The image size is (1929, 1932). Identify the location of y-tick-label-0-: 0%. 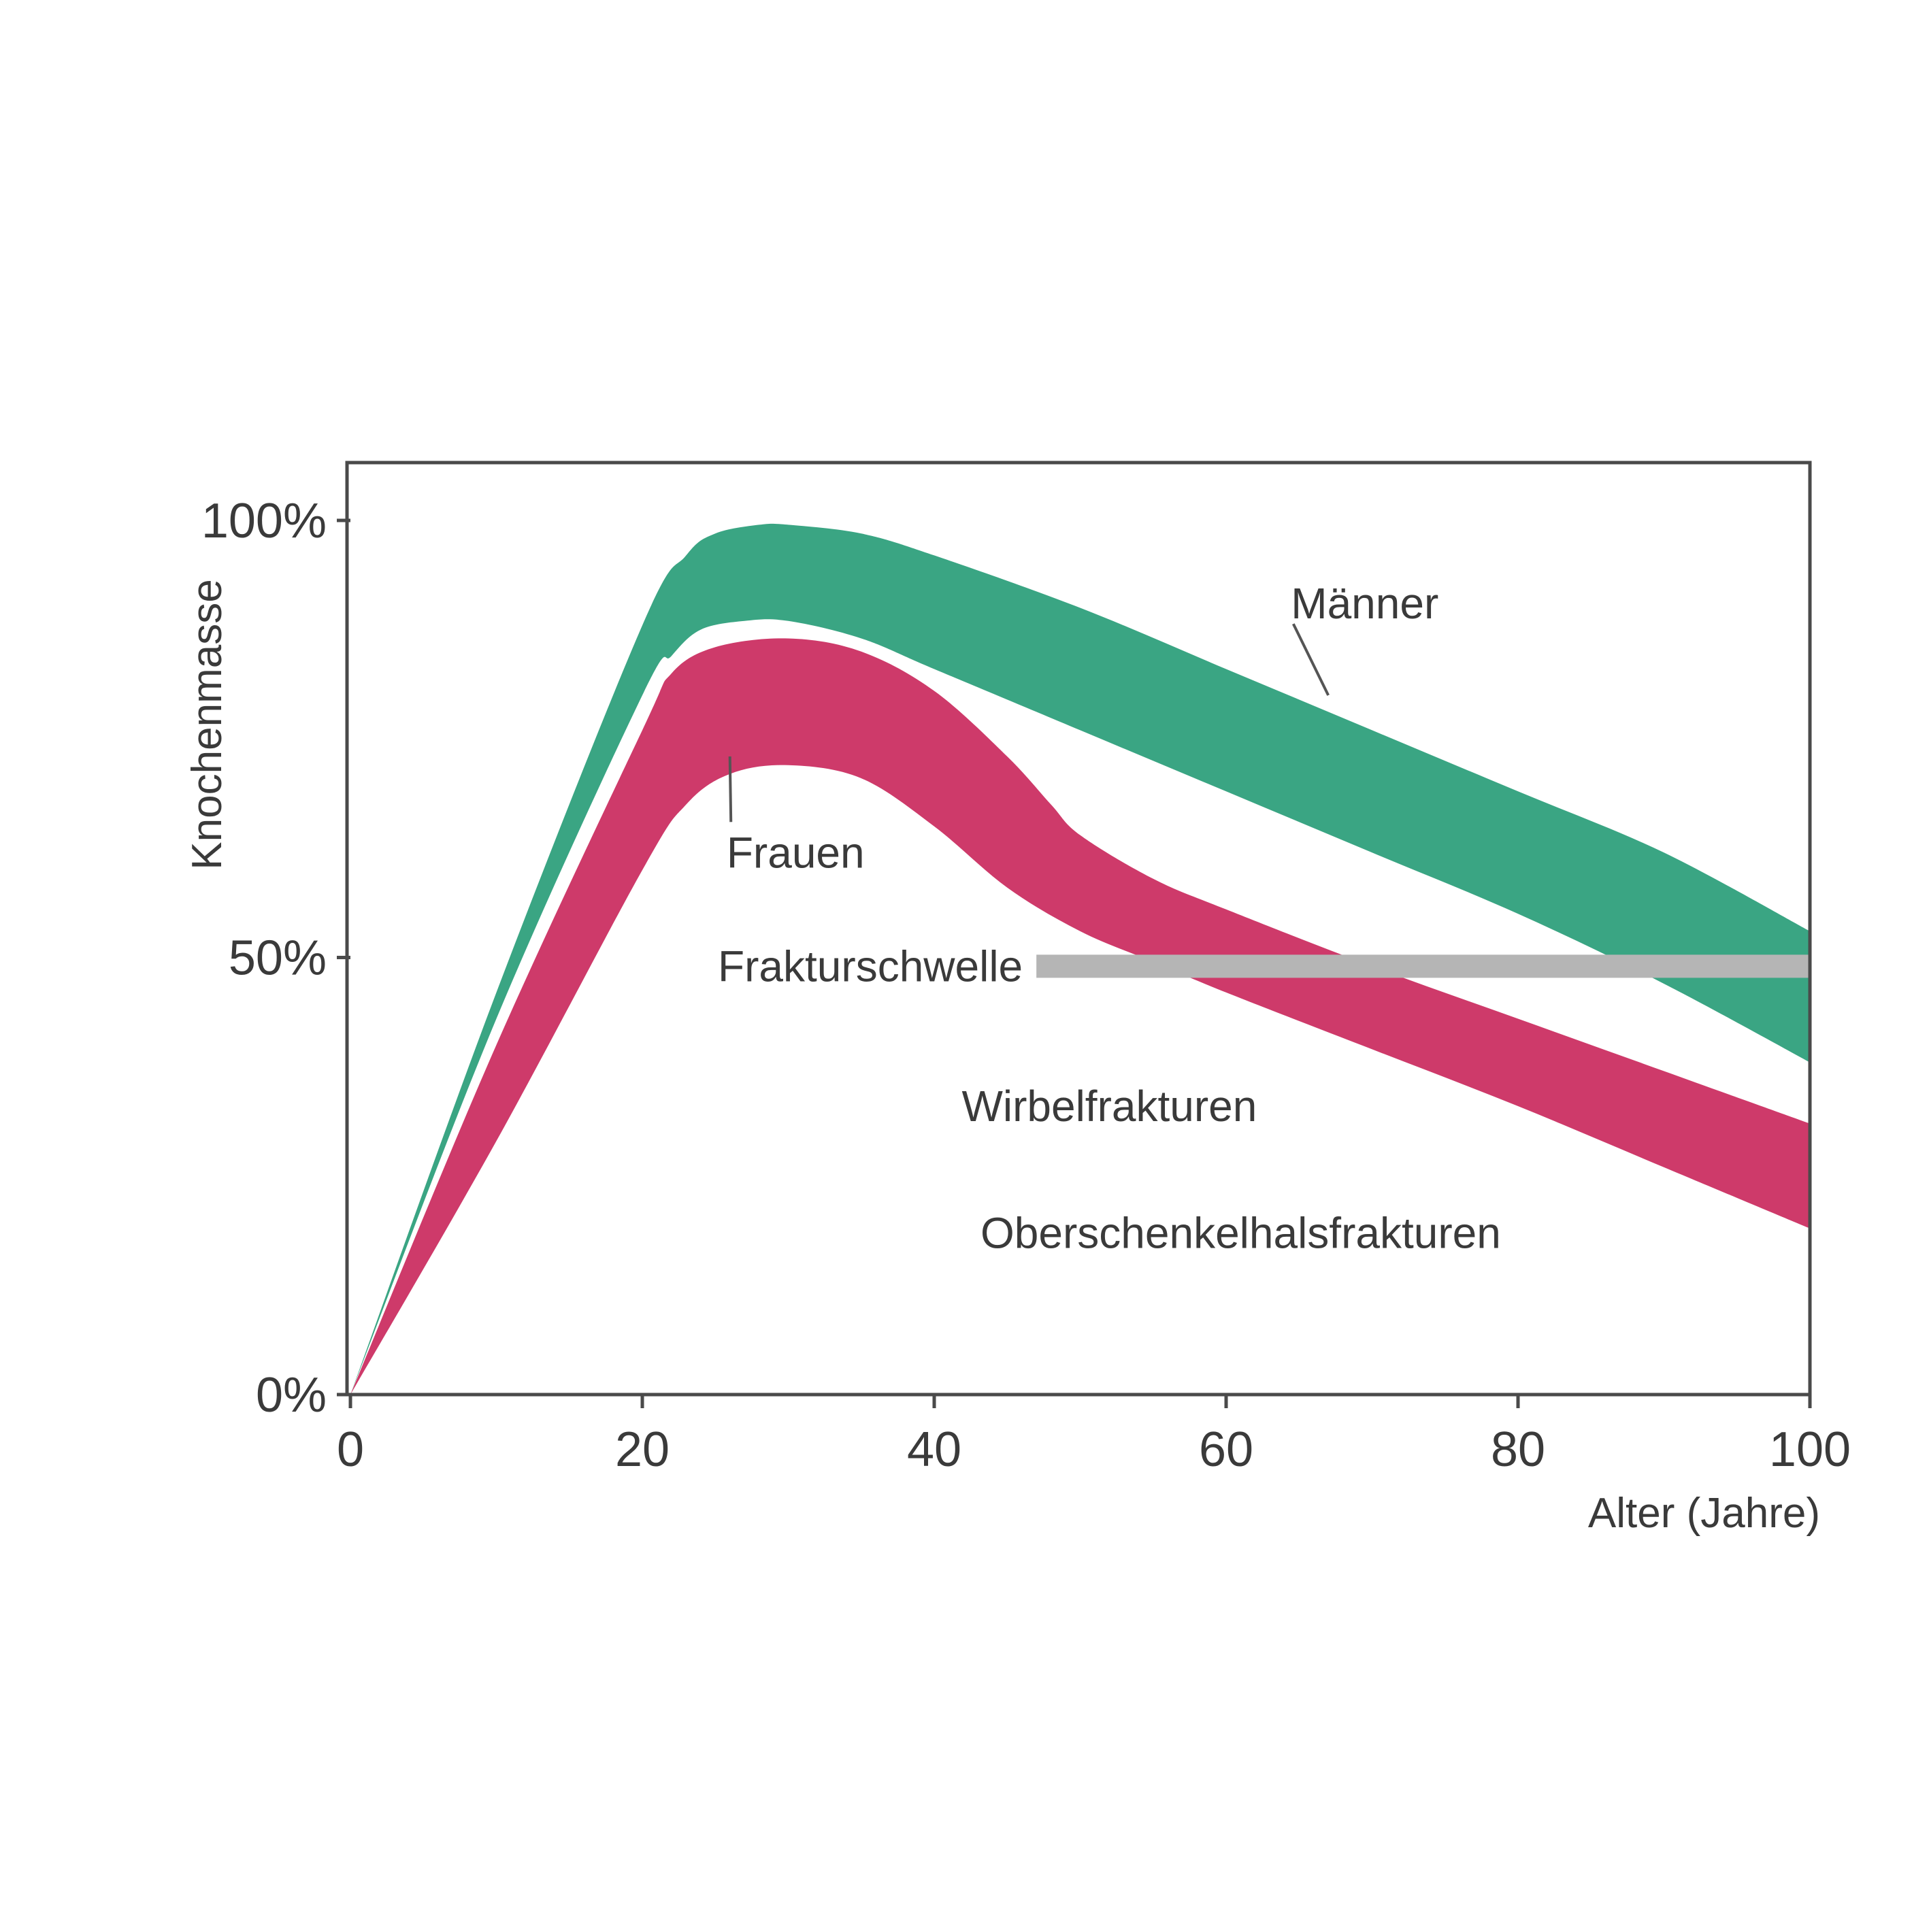
(291, 1395).